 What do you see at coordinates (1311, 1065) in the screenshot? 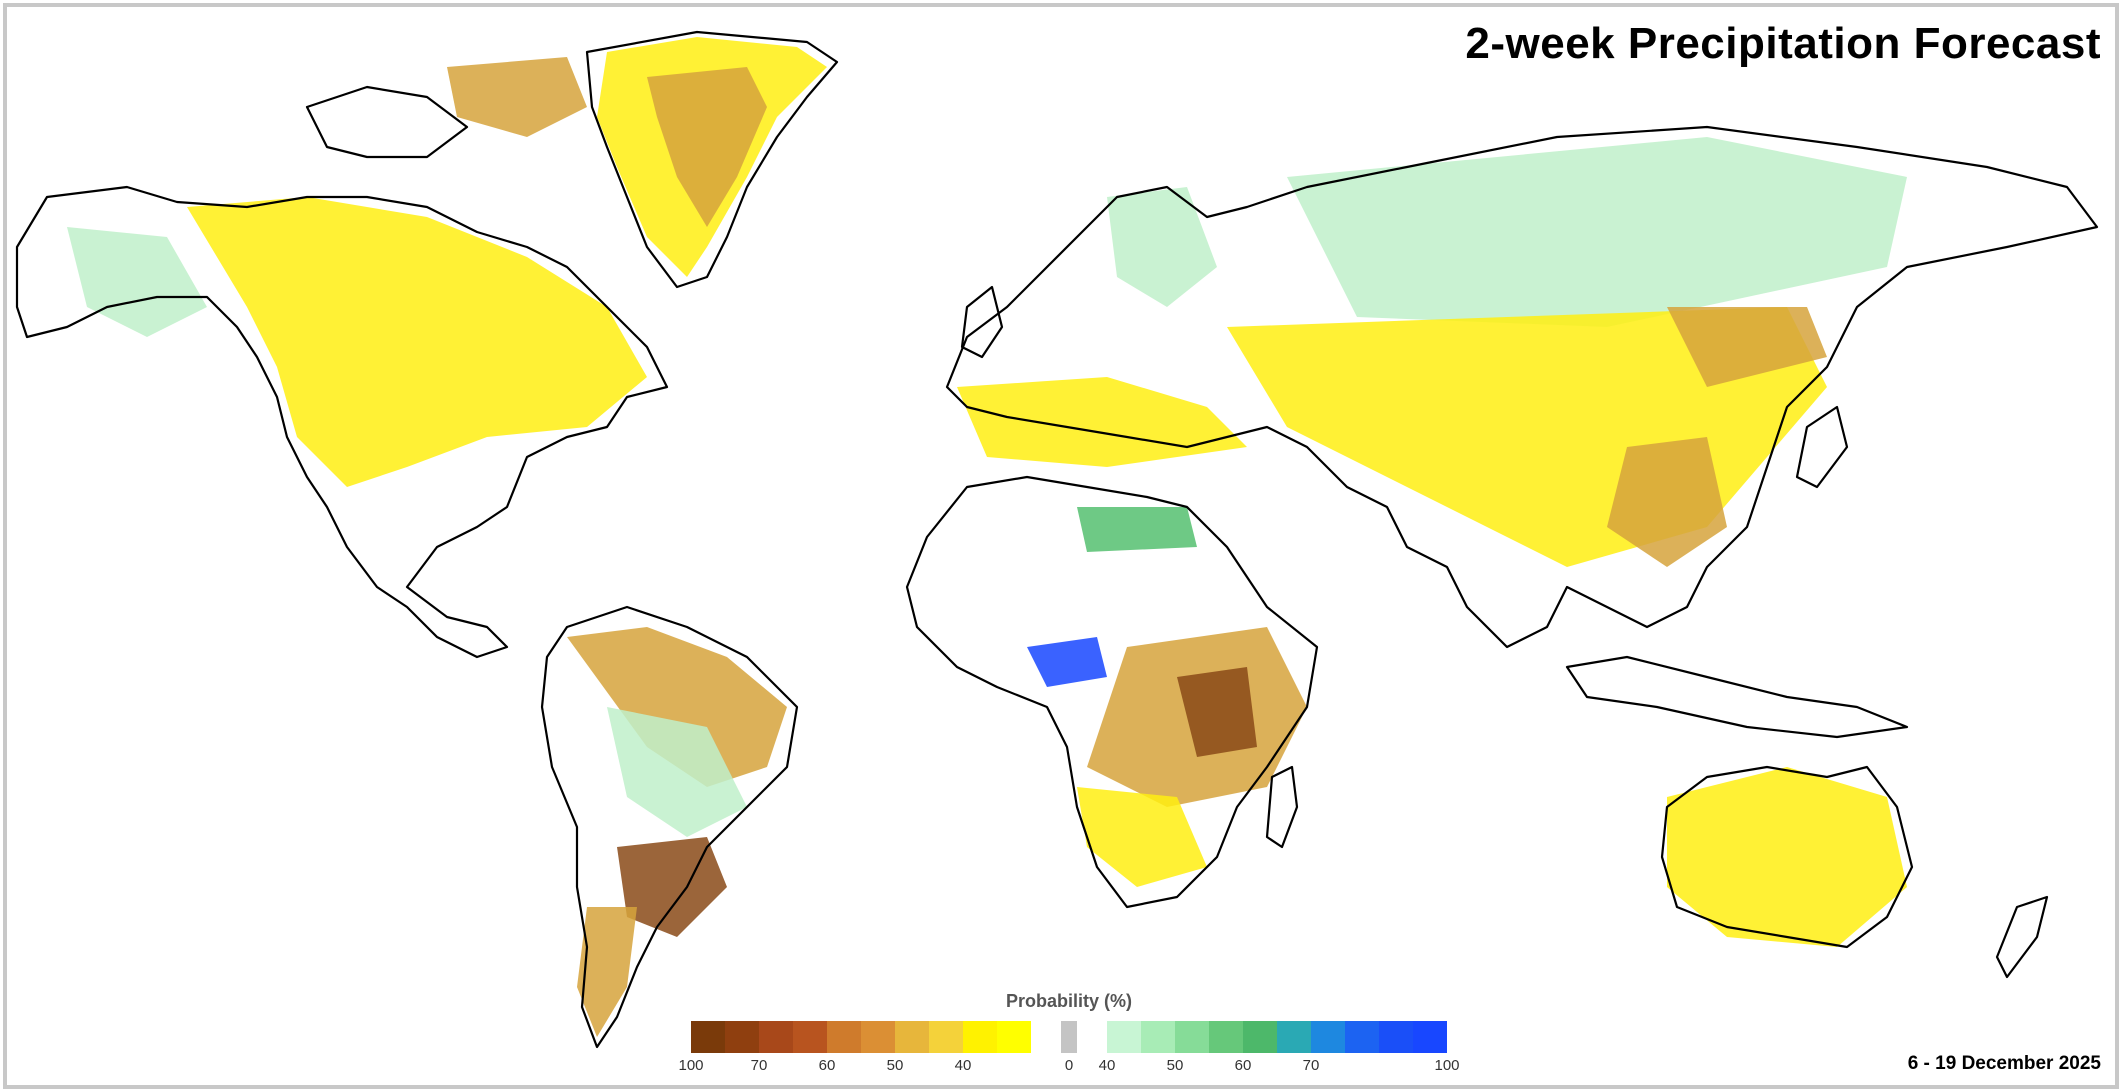
I see `legend-wet-tick: 70` at bounding box center [1311, 1065].